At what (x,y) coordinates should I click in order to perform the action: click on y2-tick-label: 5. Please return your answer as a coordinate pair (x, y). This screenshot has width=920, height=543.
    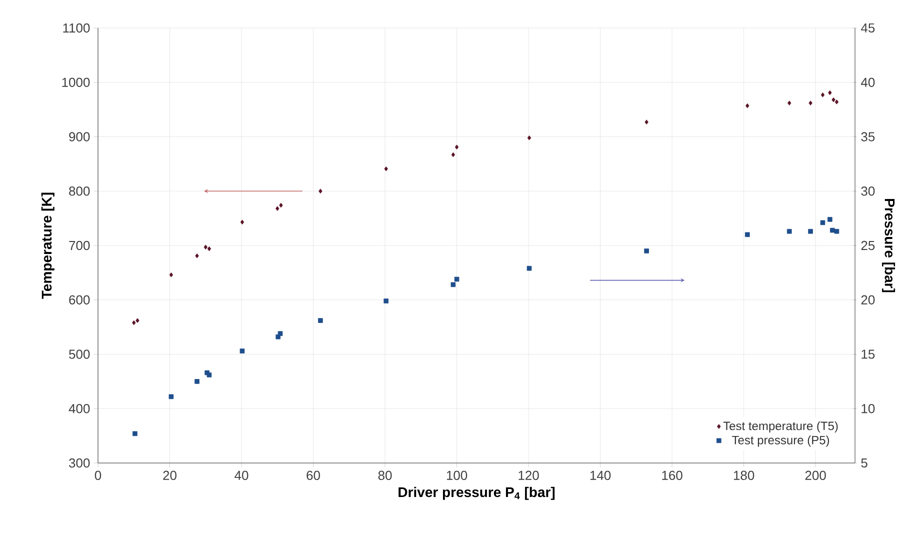
    Looking at the image, I should click on (864, 463).